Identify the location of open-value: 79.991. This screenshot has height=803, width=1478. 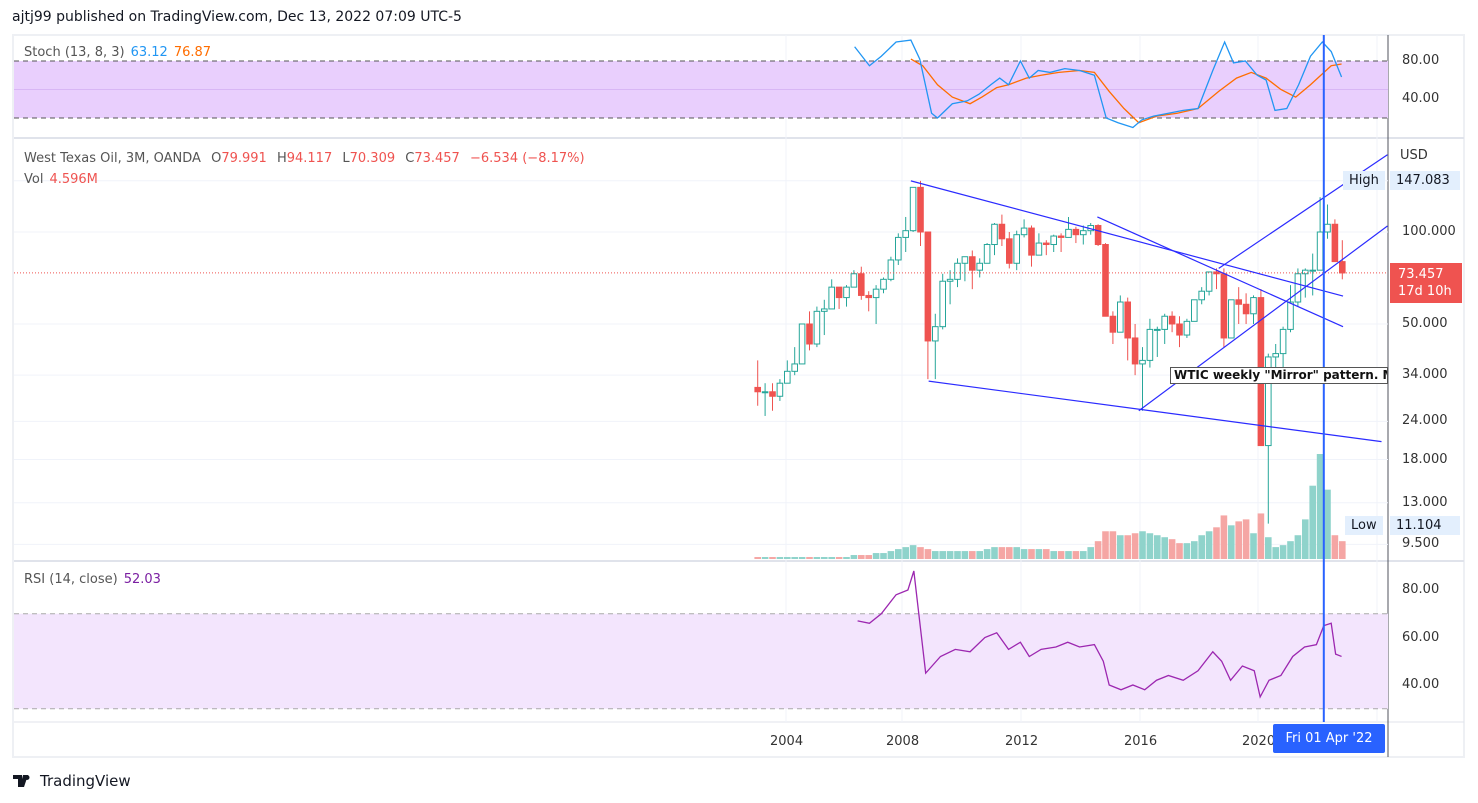
(244, 158).